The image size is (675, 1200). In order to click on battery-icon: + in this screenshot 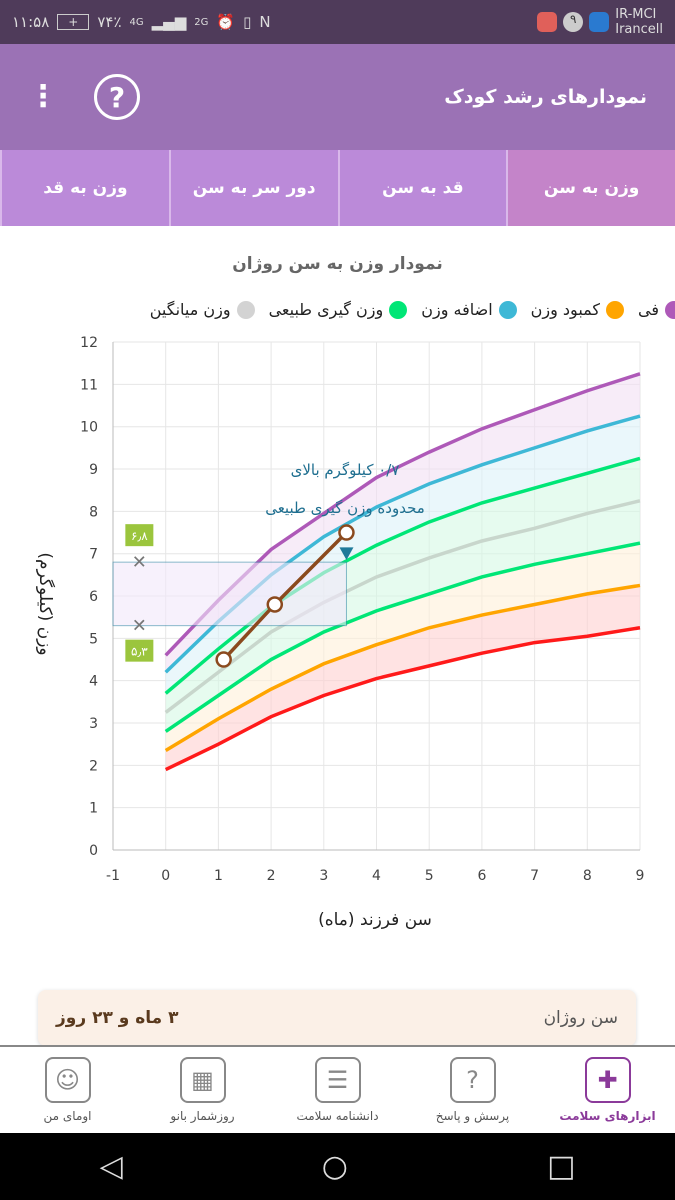, I will do `click(73, 22)`.